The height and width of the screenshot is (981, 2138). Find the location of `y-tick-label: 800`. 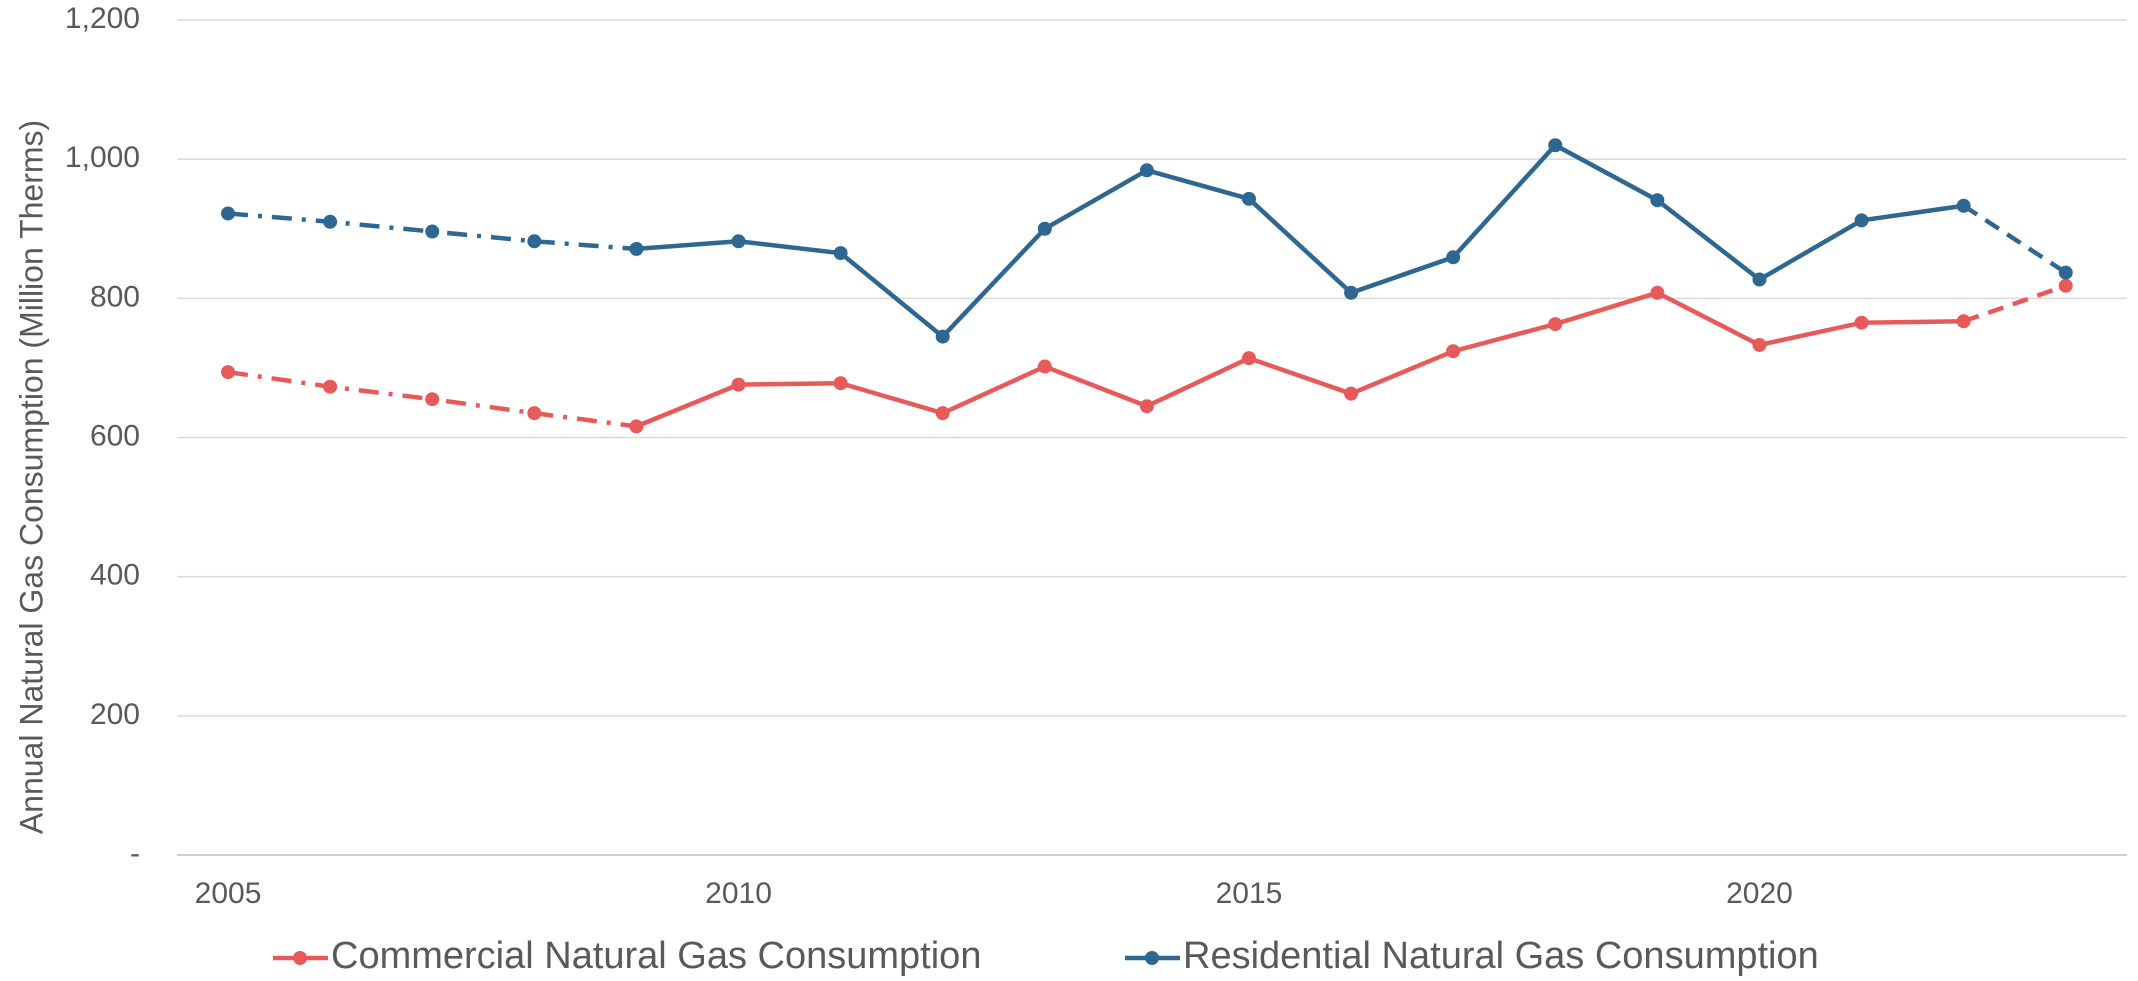

y-tick-label: 800 is located at coordinates (115, 296).